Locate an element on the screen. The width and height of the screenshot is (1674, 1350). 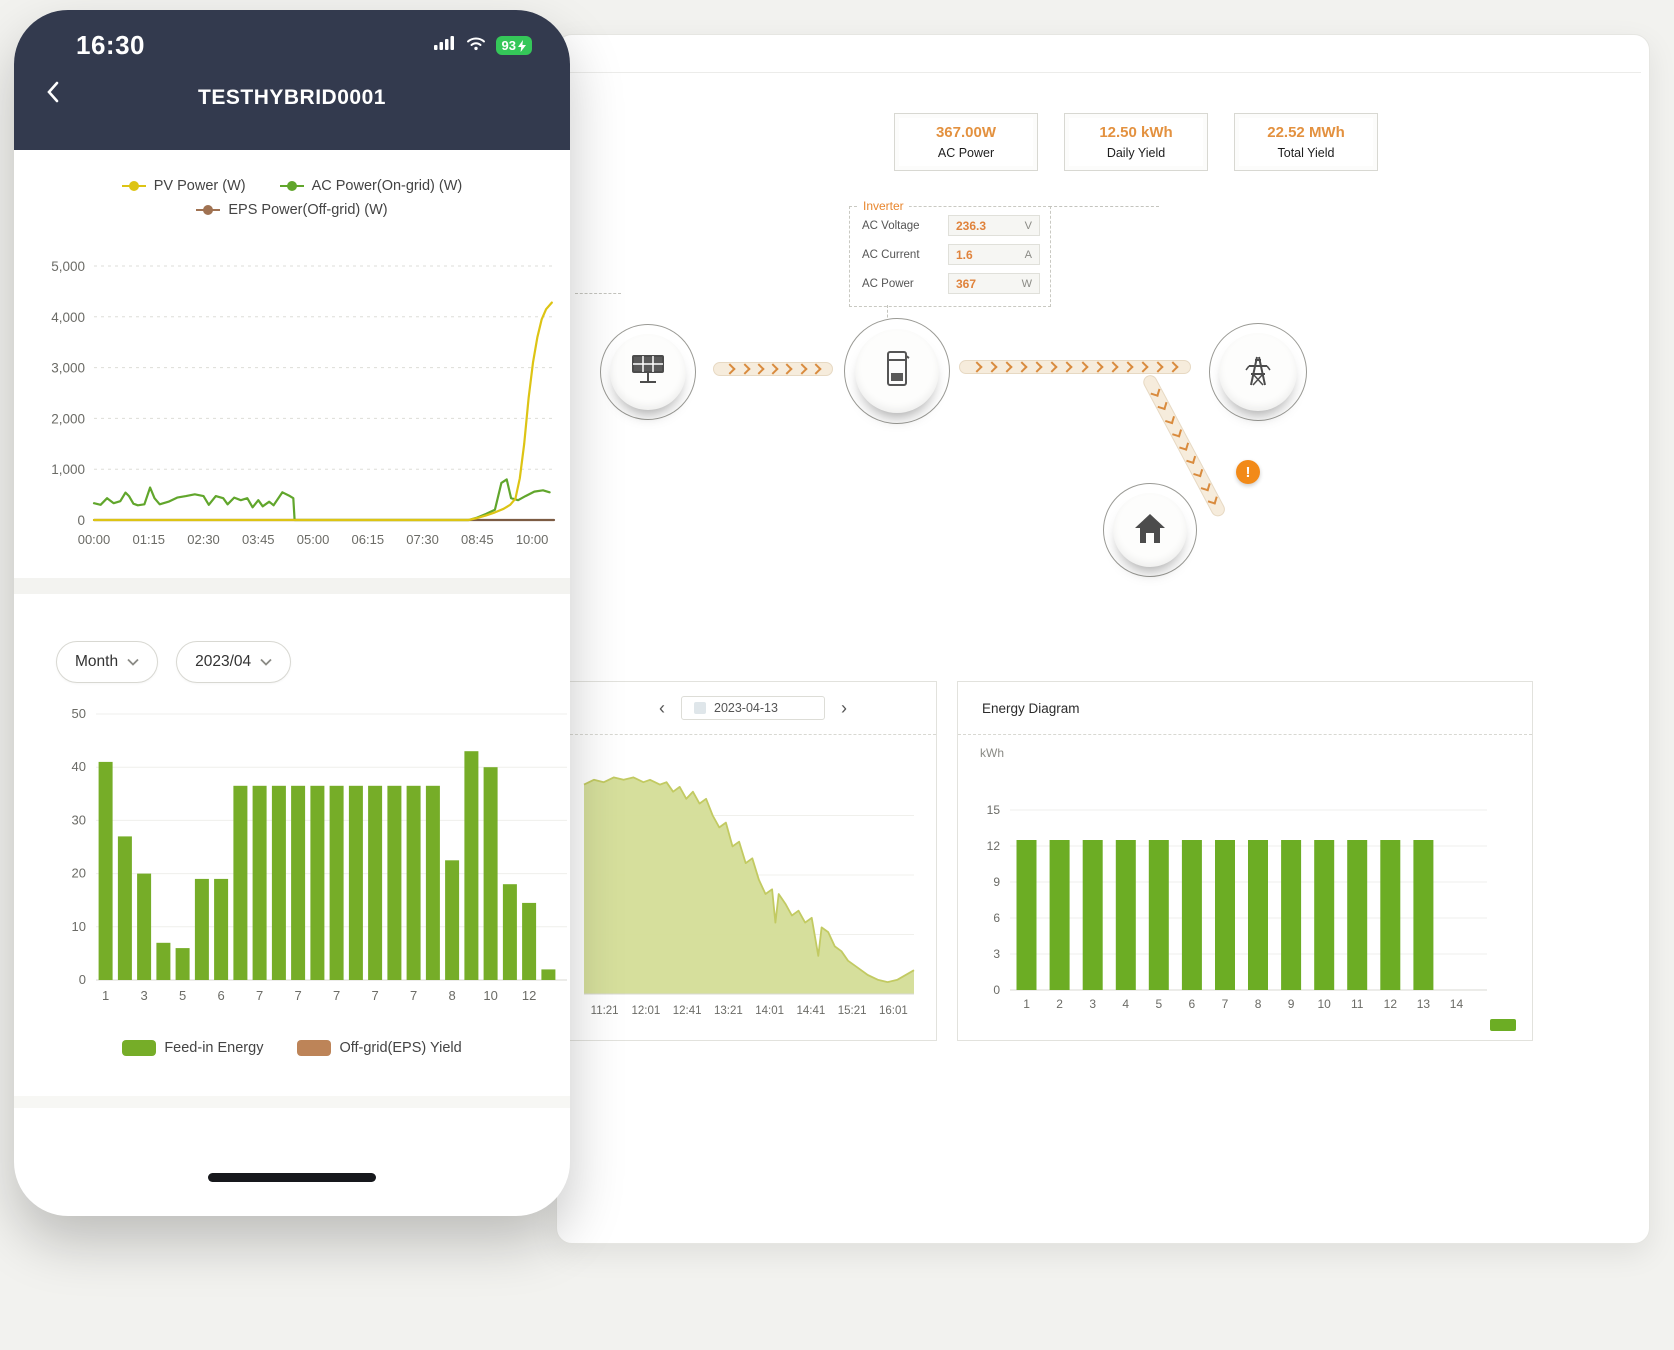
svg-text: 2,000 is located at coordinates (68, 418).